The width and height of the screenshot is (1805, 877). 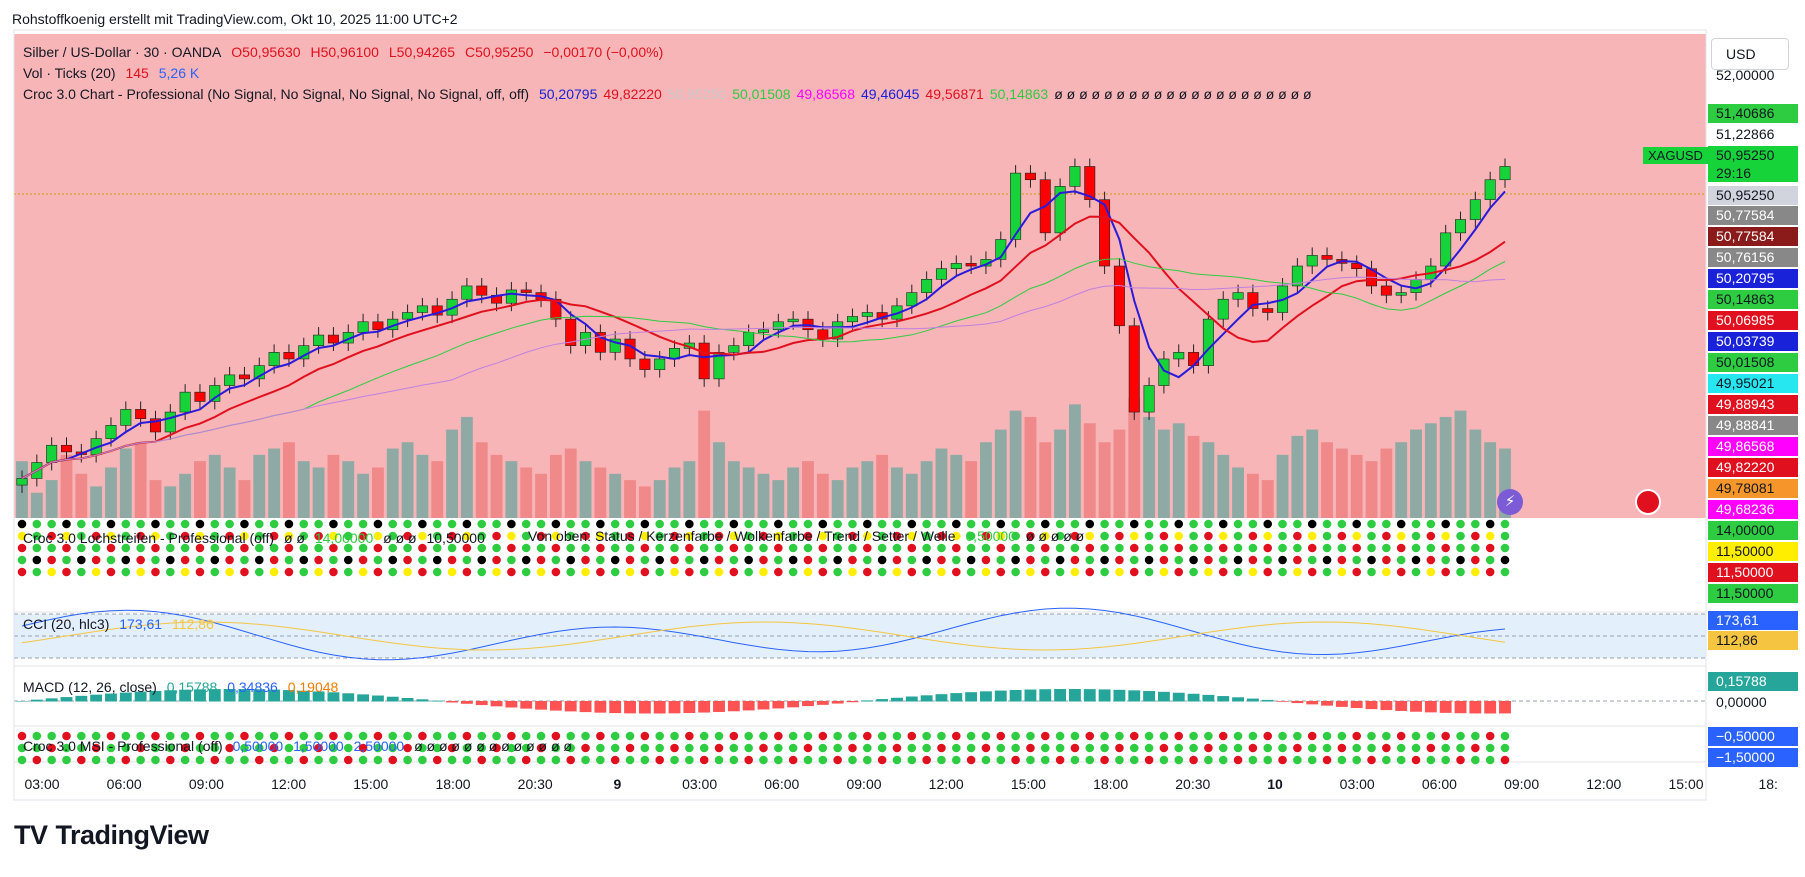 I want to click on lightning-icon: ⚡, so click(x=1510, y=502).